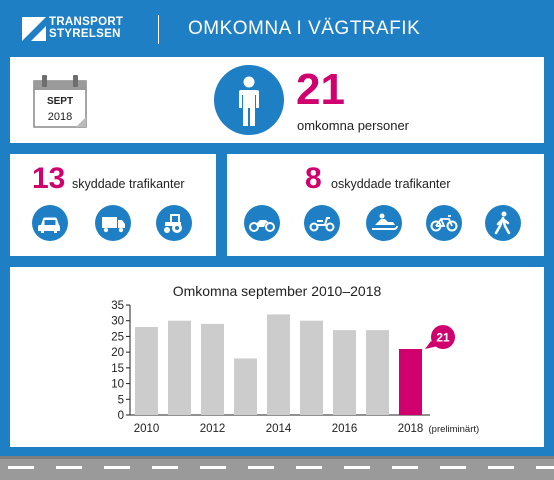 The width and height of the screenshot is (554, 480). What do you see at coordinates (213, 429) in the screenshot?
I see `x-tick-label: 2012` at bounding box center [213, 429].